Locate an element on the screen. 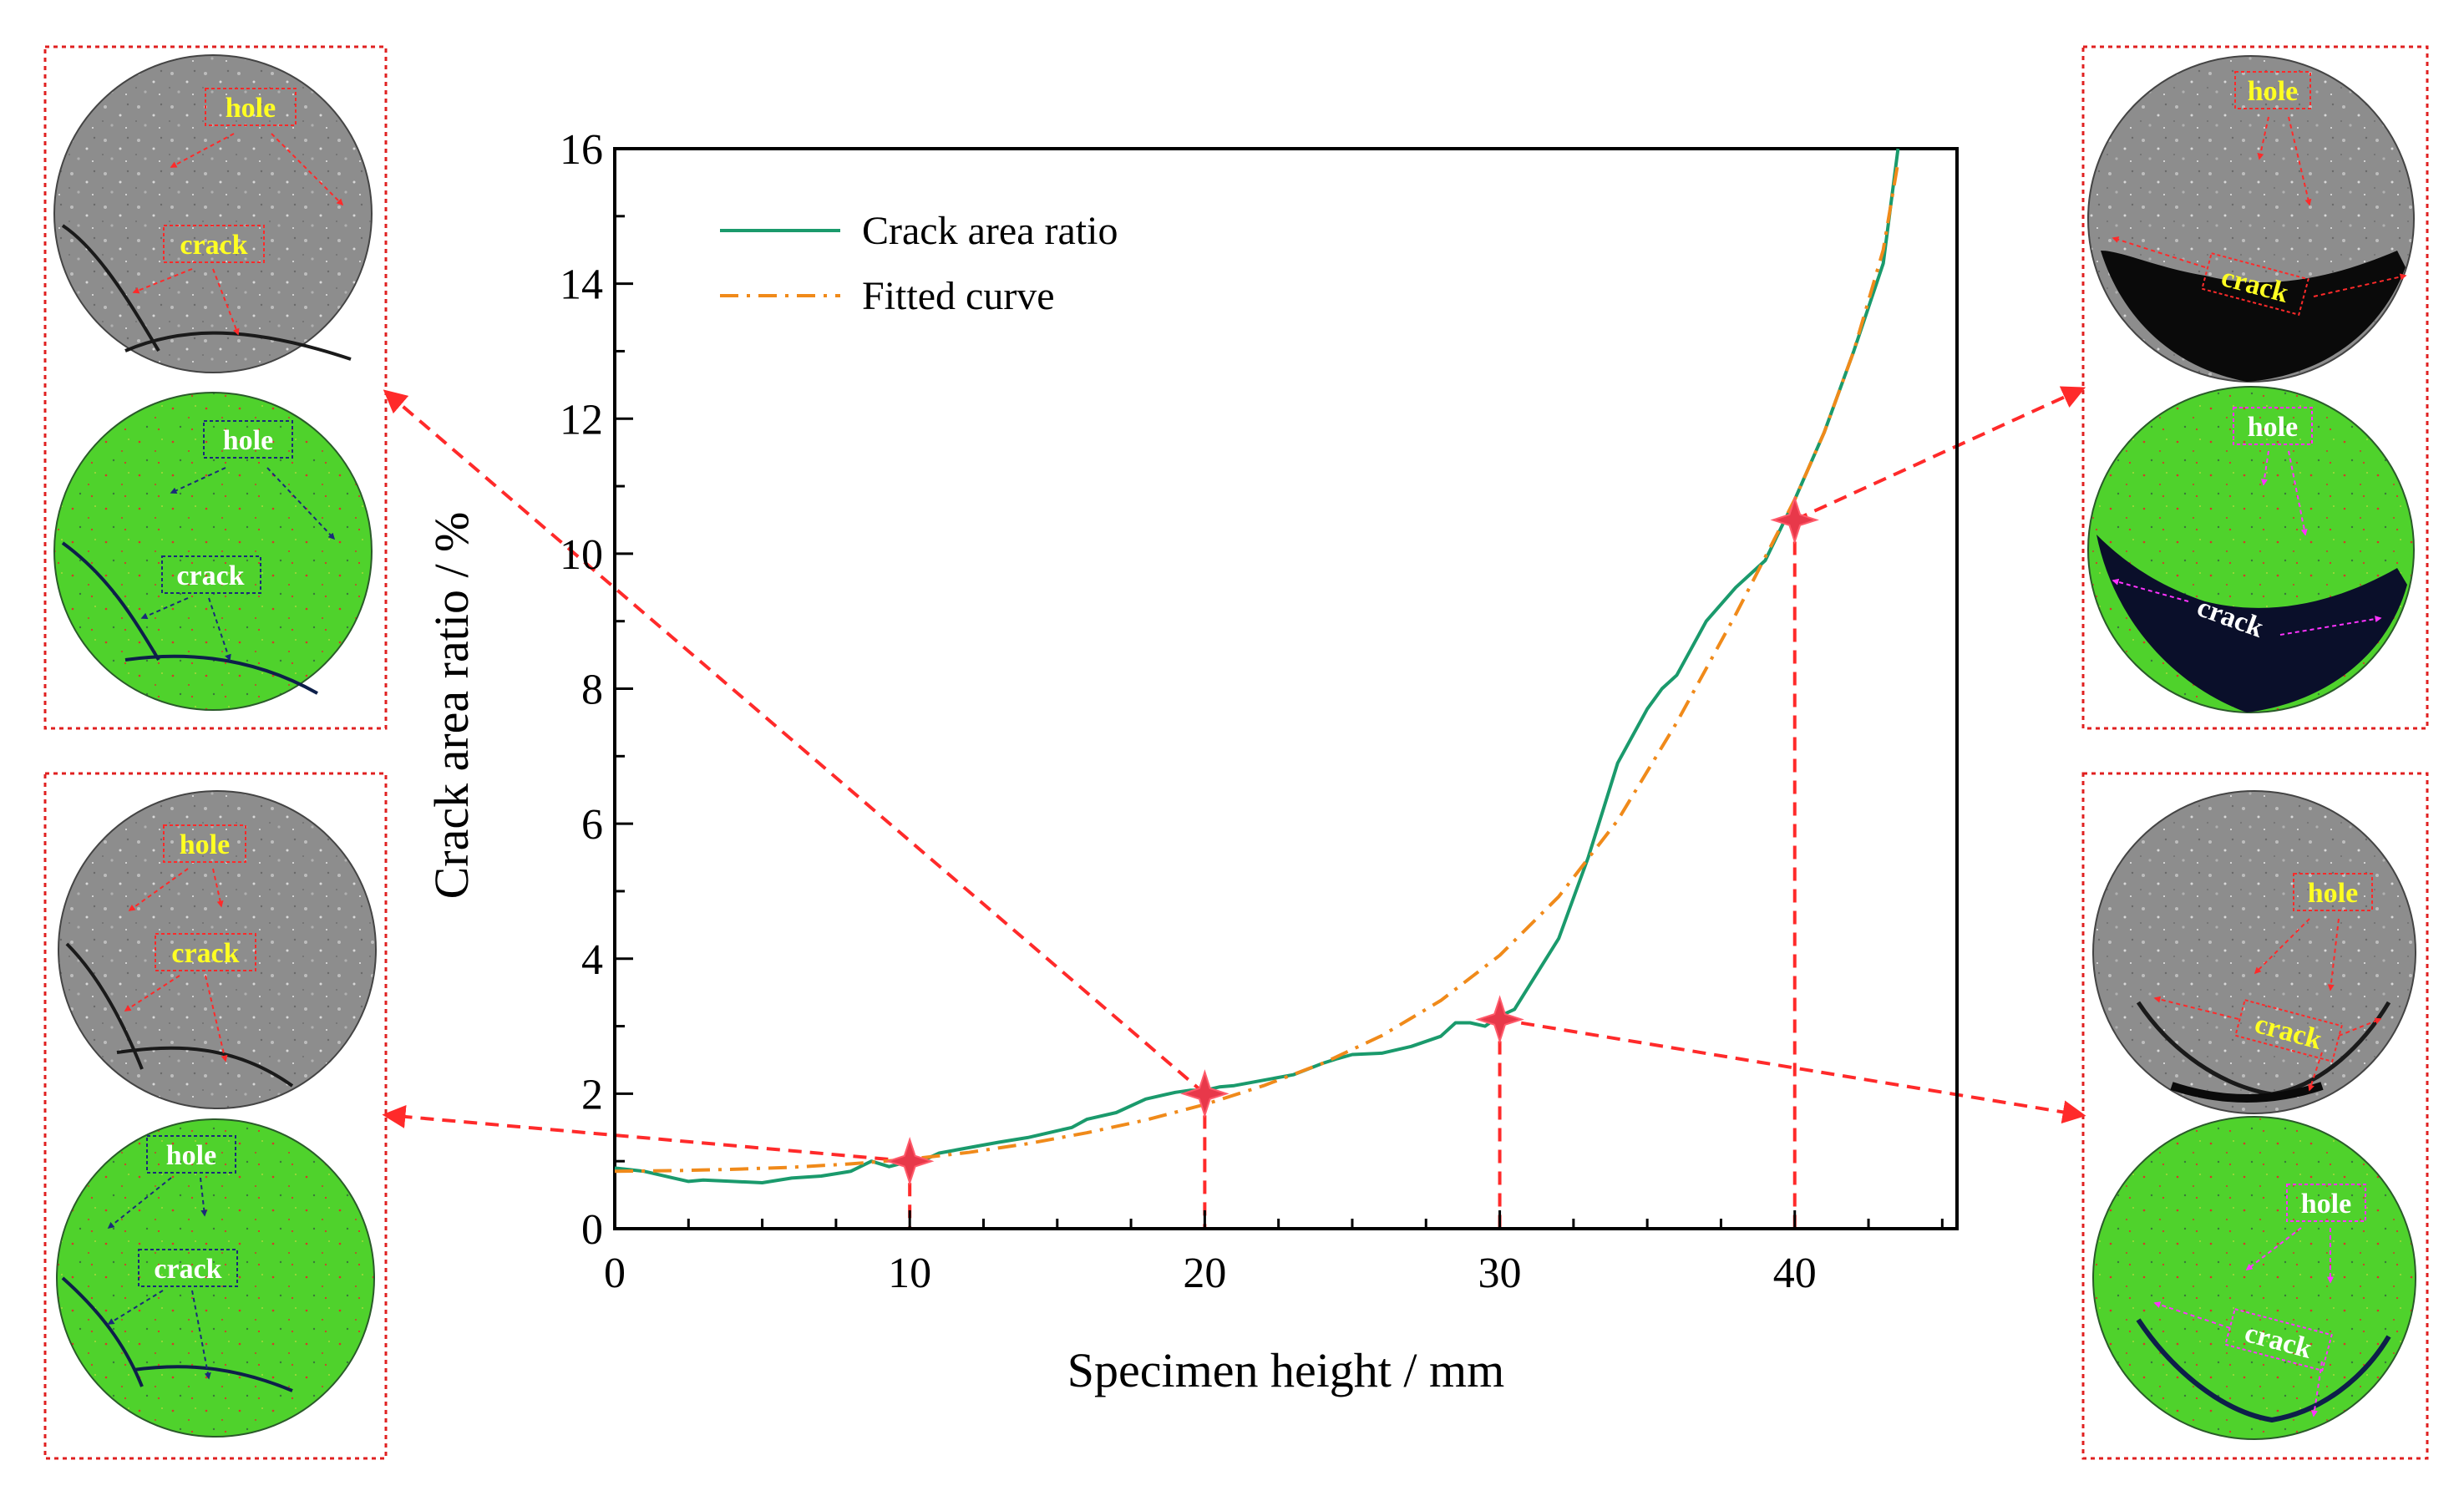 The image size is (2464, 1506). y-tick-label: 10 is located at coordinates (582, 555).